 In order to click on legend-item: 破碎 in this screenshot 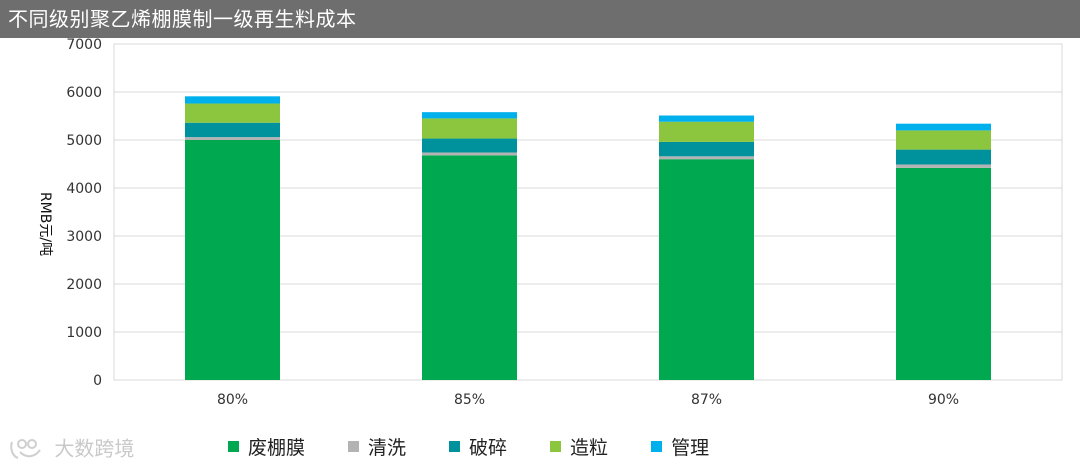, I will do `click(478, 446)`.